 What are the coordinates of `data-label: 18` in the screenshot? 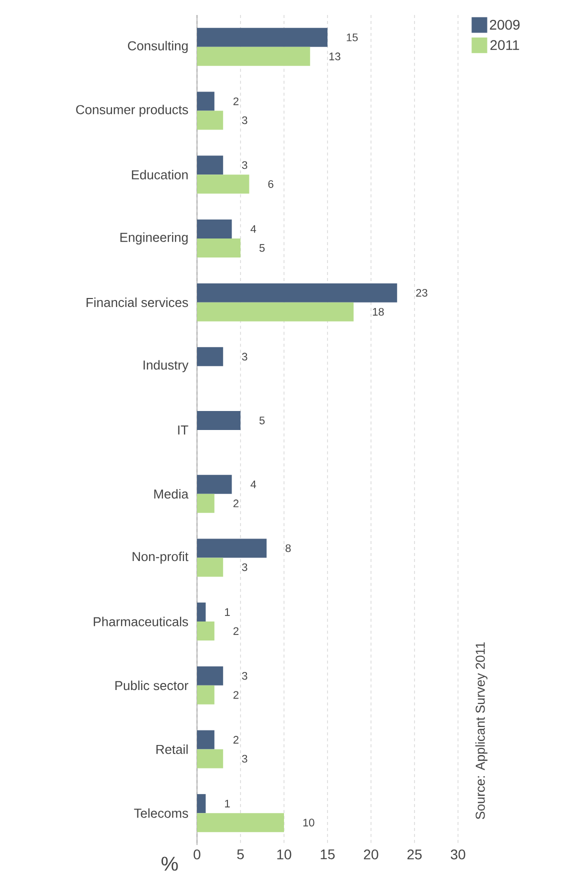 It's located at (378, 312).